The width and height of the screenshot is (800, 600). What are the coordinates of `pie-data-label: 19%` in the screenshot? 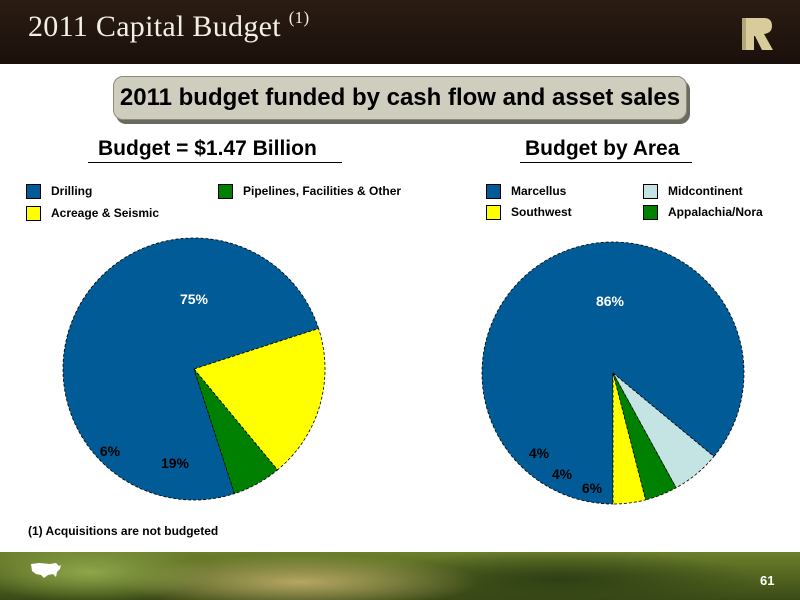 It's located at (175, 463).